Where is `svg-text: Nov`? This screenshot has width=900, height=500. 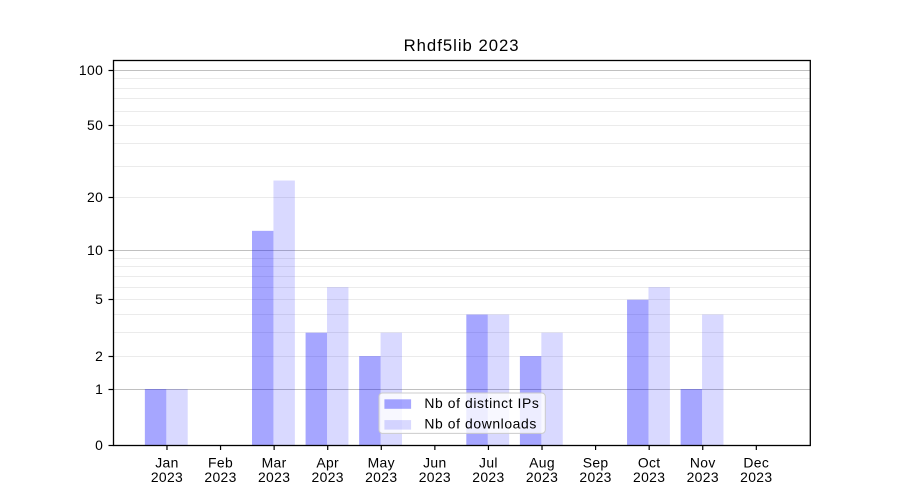
svg-text: Nov is located at coordinates (703, 463).